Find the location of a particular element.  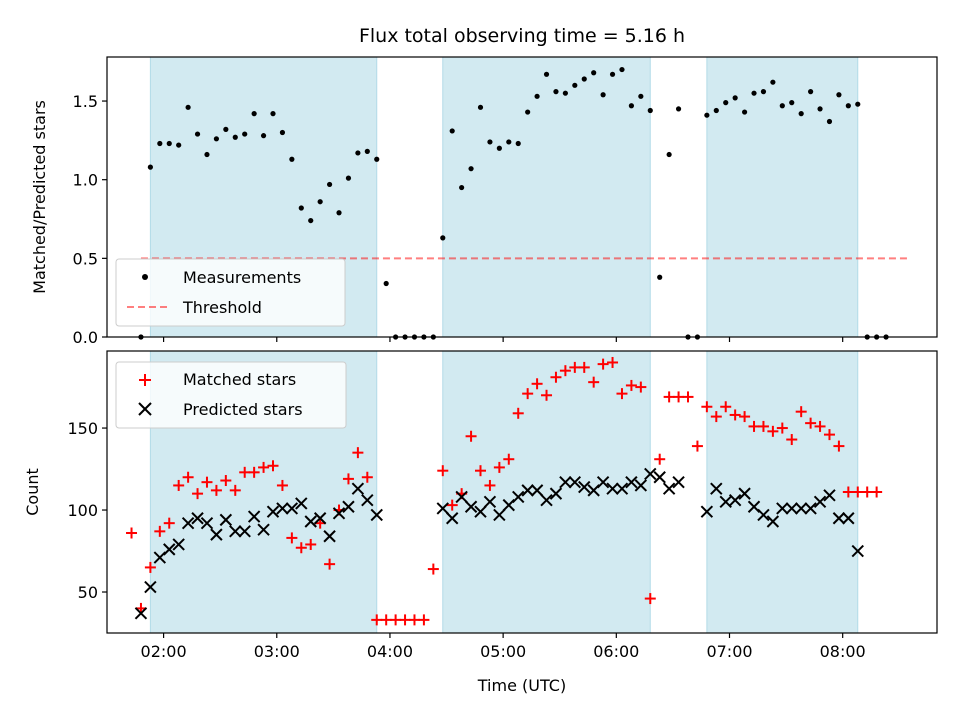

top-y-tick-label: 0.0 is located at coordinates (85, 337).